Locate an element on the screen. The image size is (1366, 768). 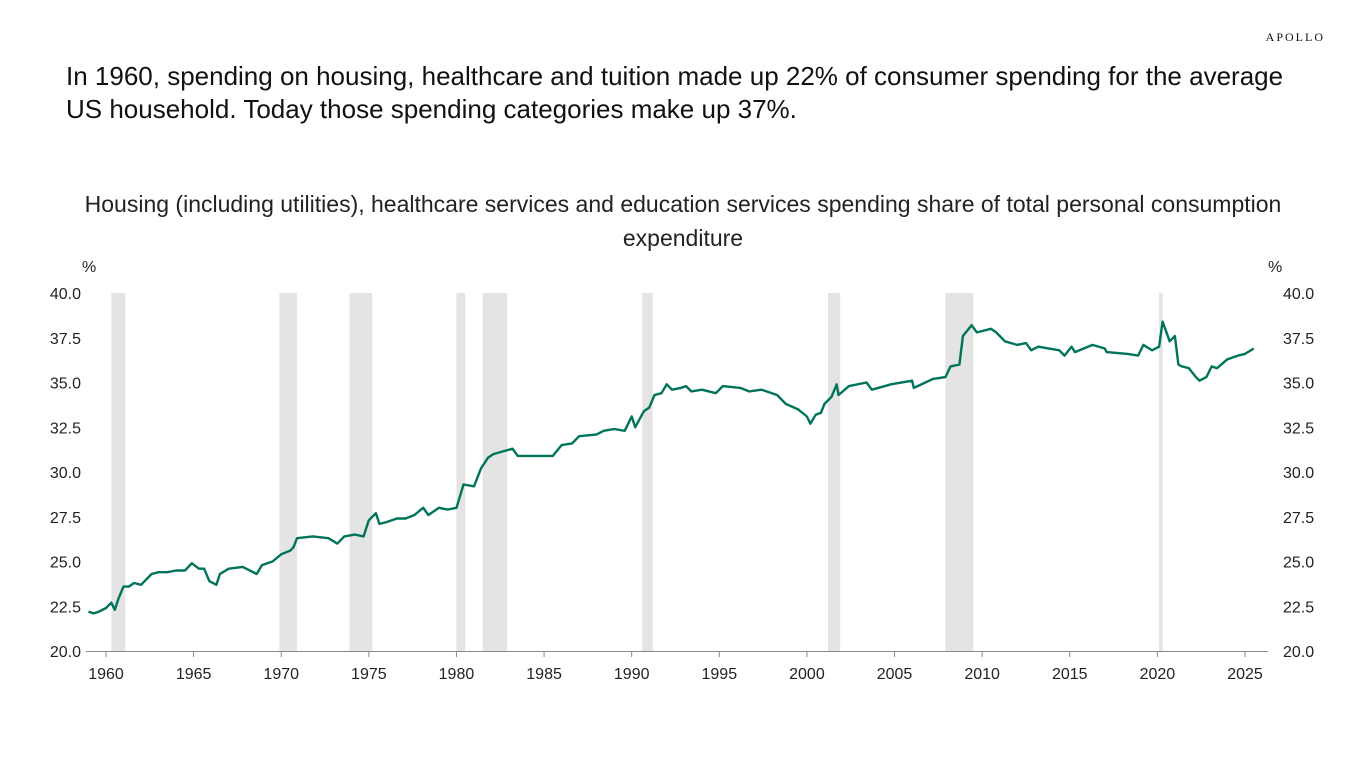
y-axis-unit-right: % is located at coordinates (1275, 267).